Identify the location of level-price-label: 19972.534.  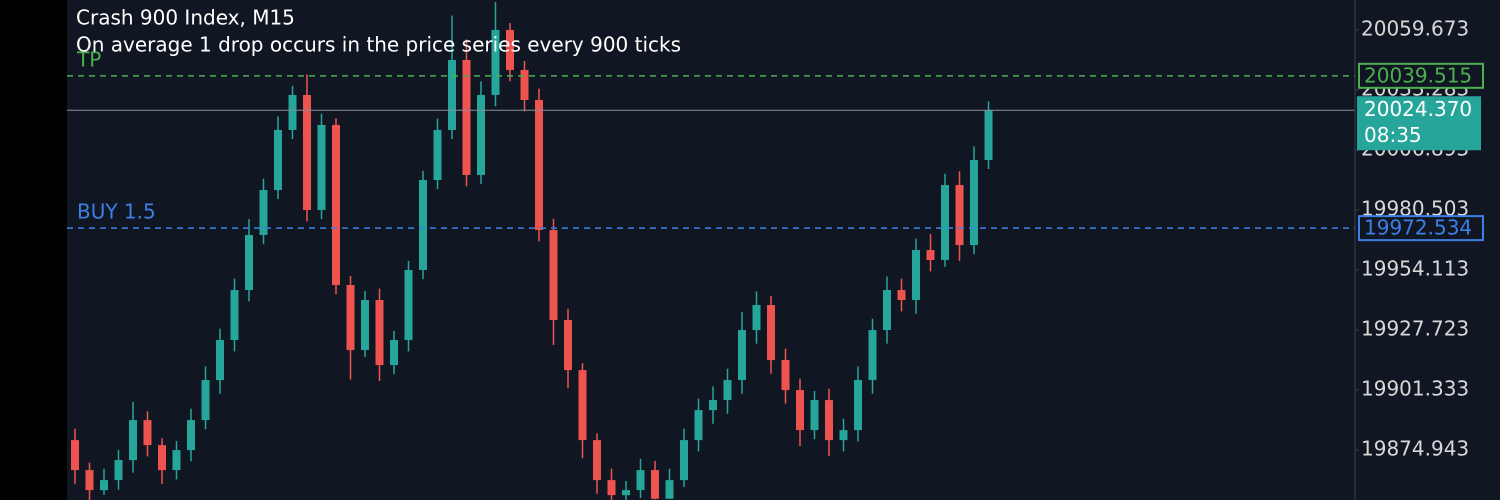
(1418, 228).